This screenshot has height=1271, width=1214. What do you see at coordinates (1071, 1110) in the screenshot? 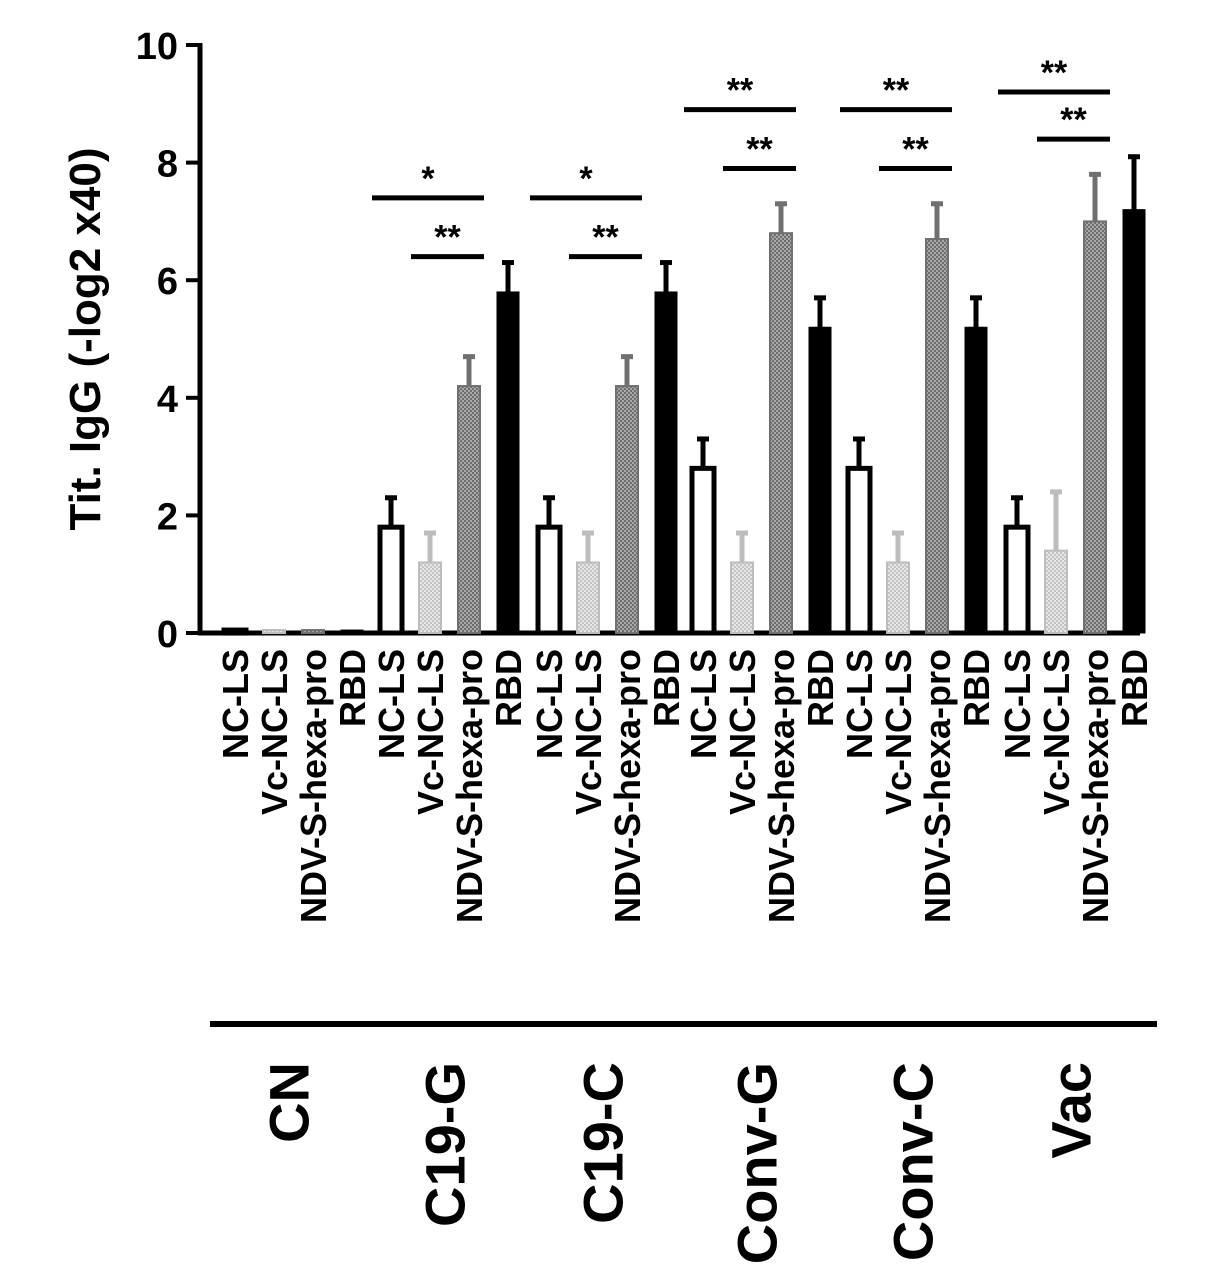
I see `group-label: Vac` at bounding box center [1071, 1110].